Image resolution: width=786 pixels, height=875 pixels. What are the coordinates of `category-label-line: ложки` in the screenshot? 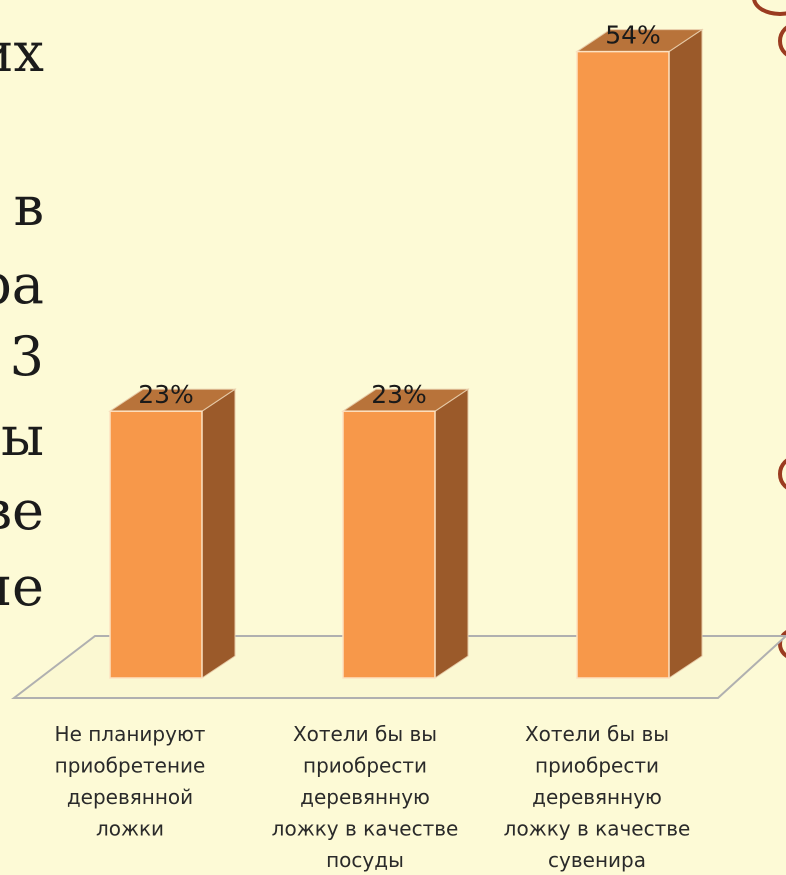 It's located at (130, 829).